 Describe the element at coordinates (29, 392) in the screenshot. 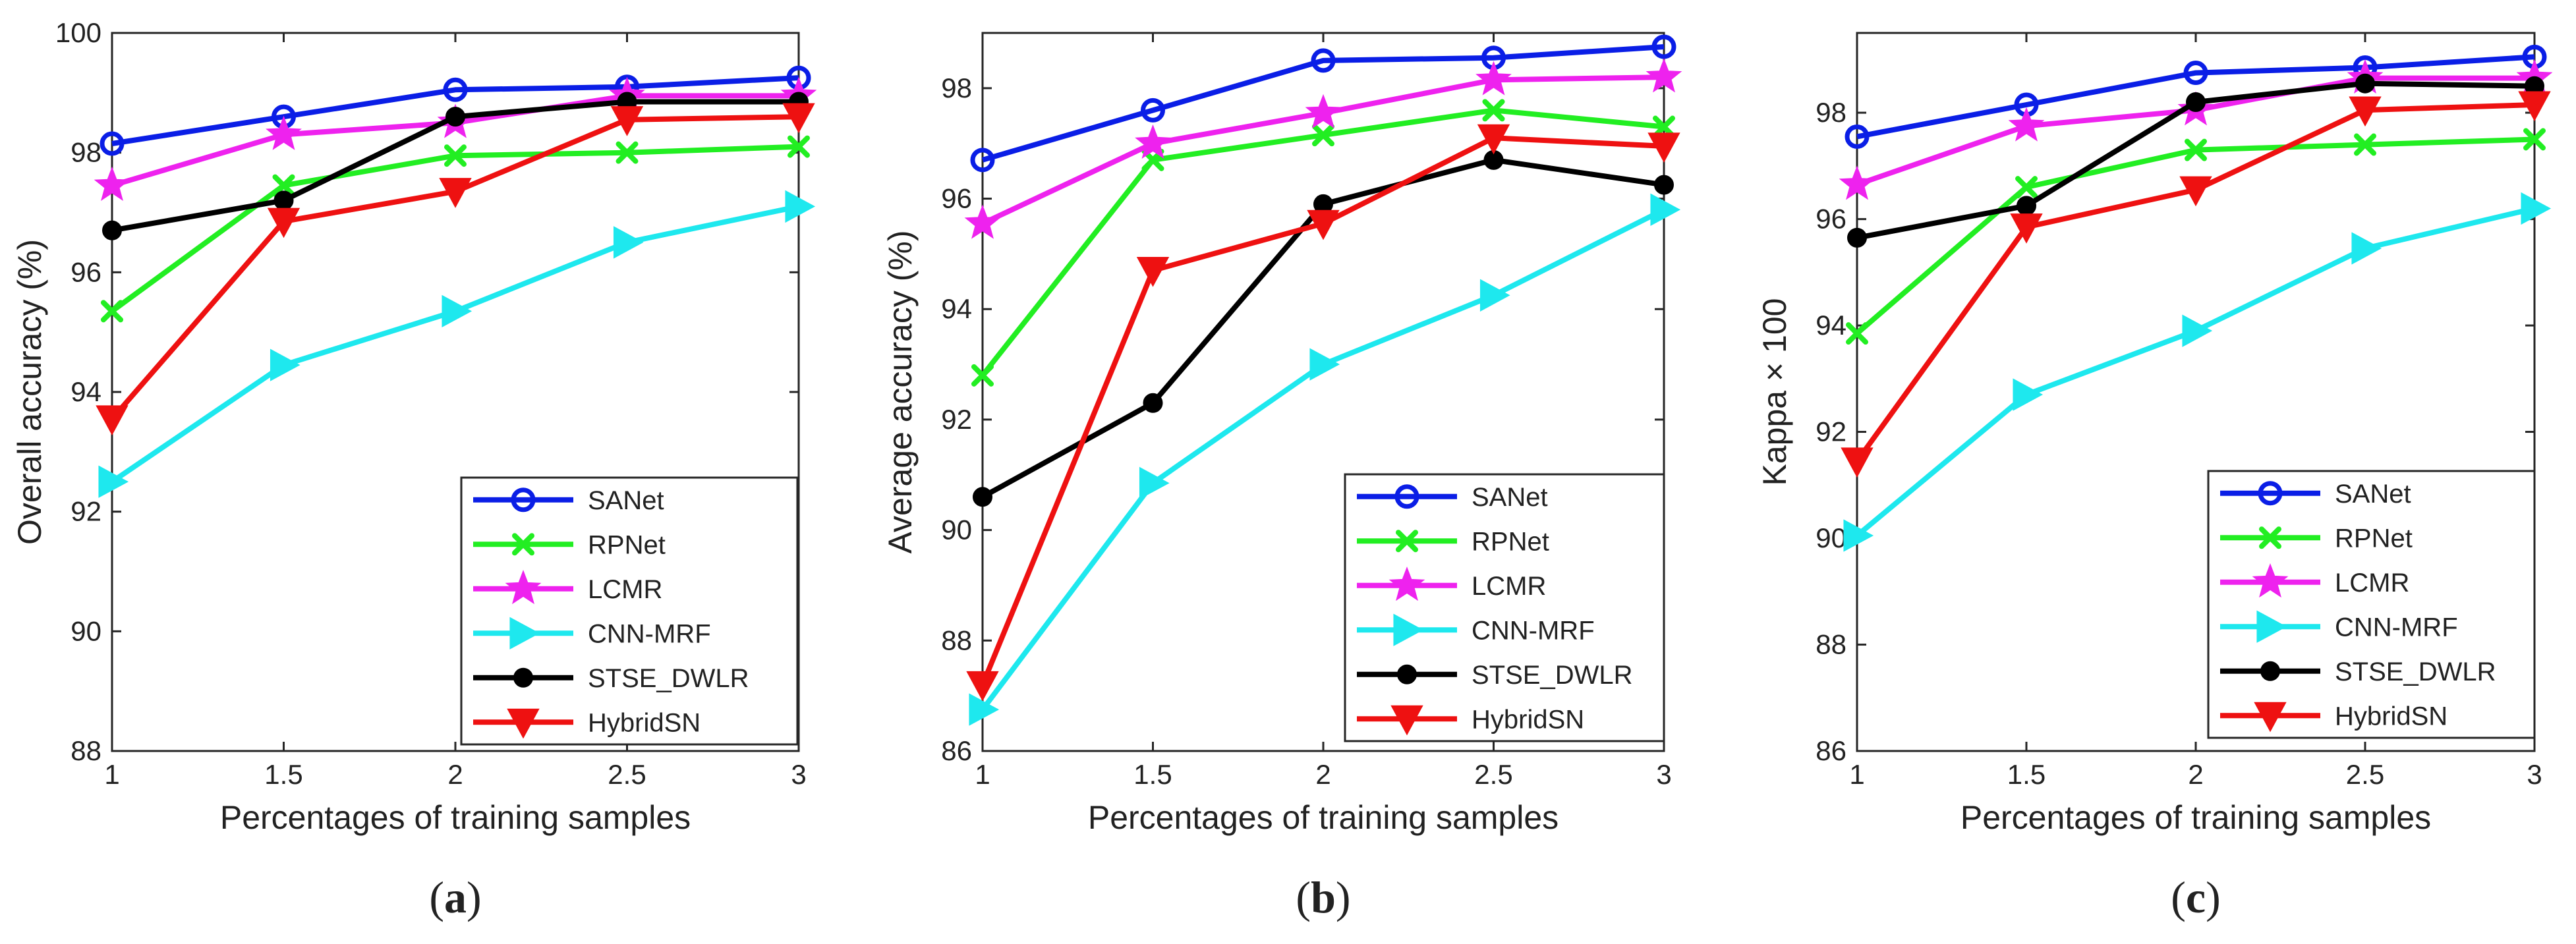

I see `y-axis-label: Overall accuracy (%)` at that location.